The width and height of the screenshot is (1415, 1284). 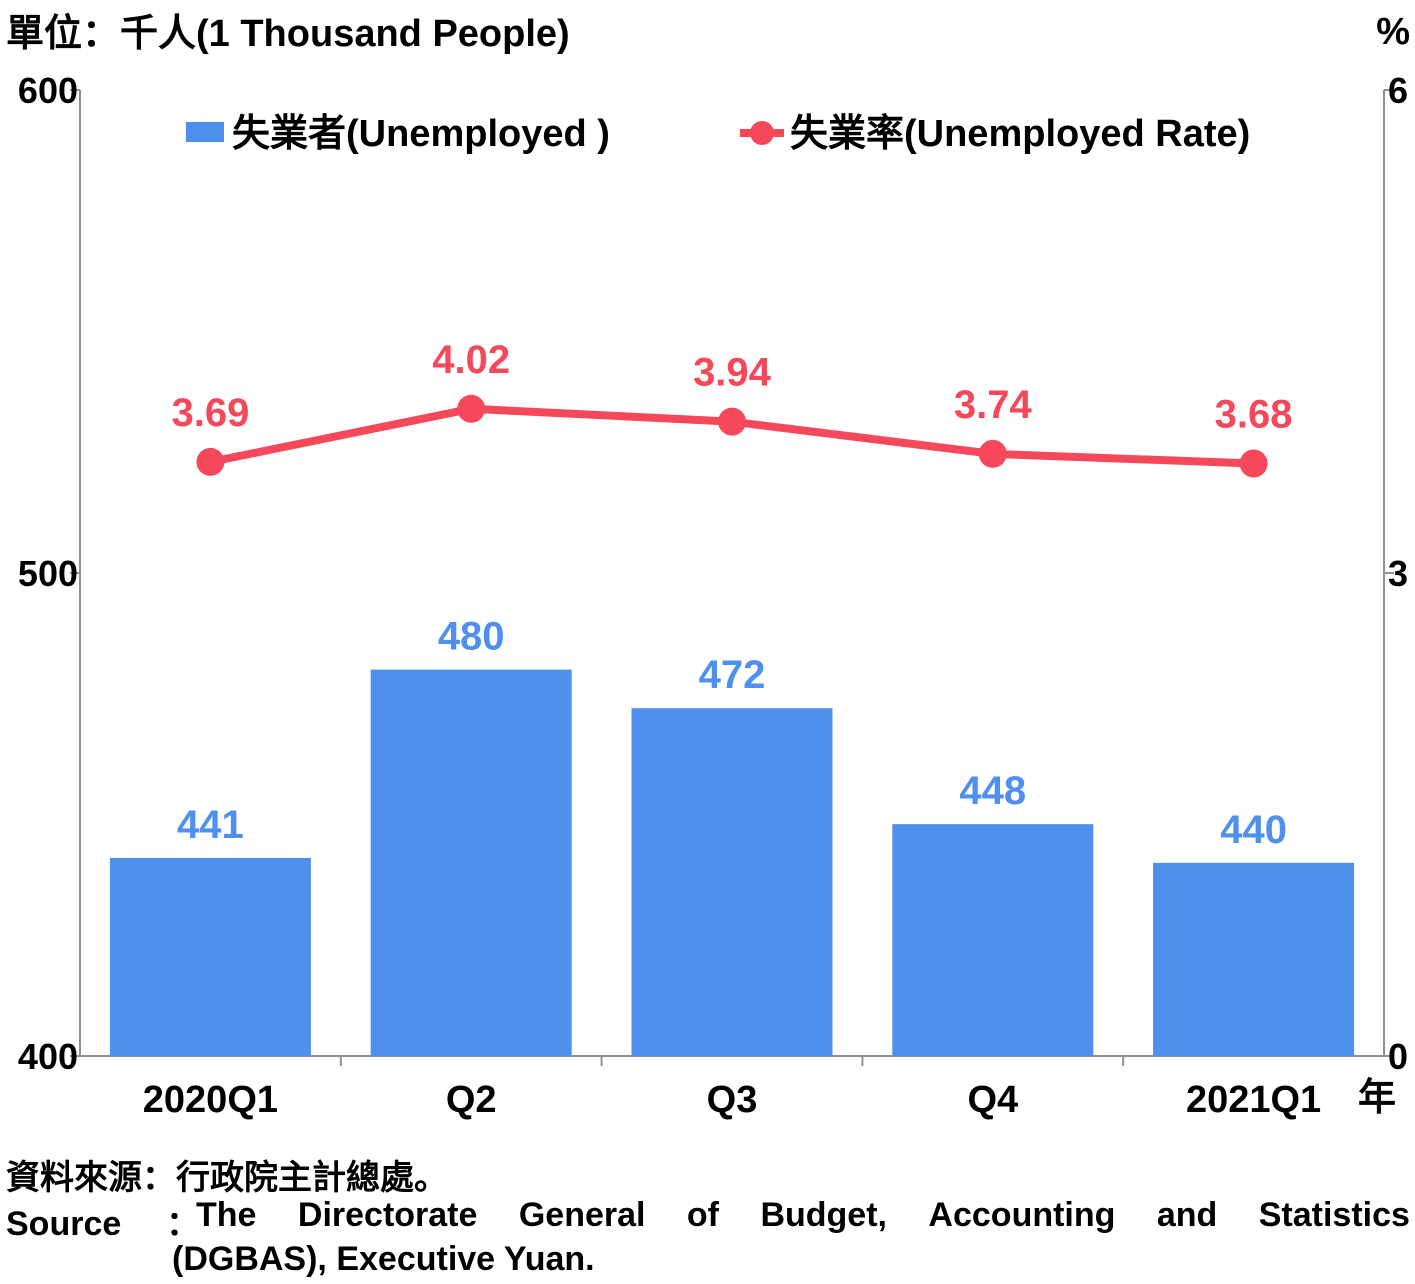 What do you see at coordinates (1022, 1215) in the screenshot?
I see `source-word: Accounting` at bounding box center [1022, 1215].